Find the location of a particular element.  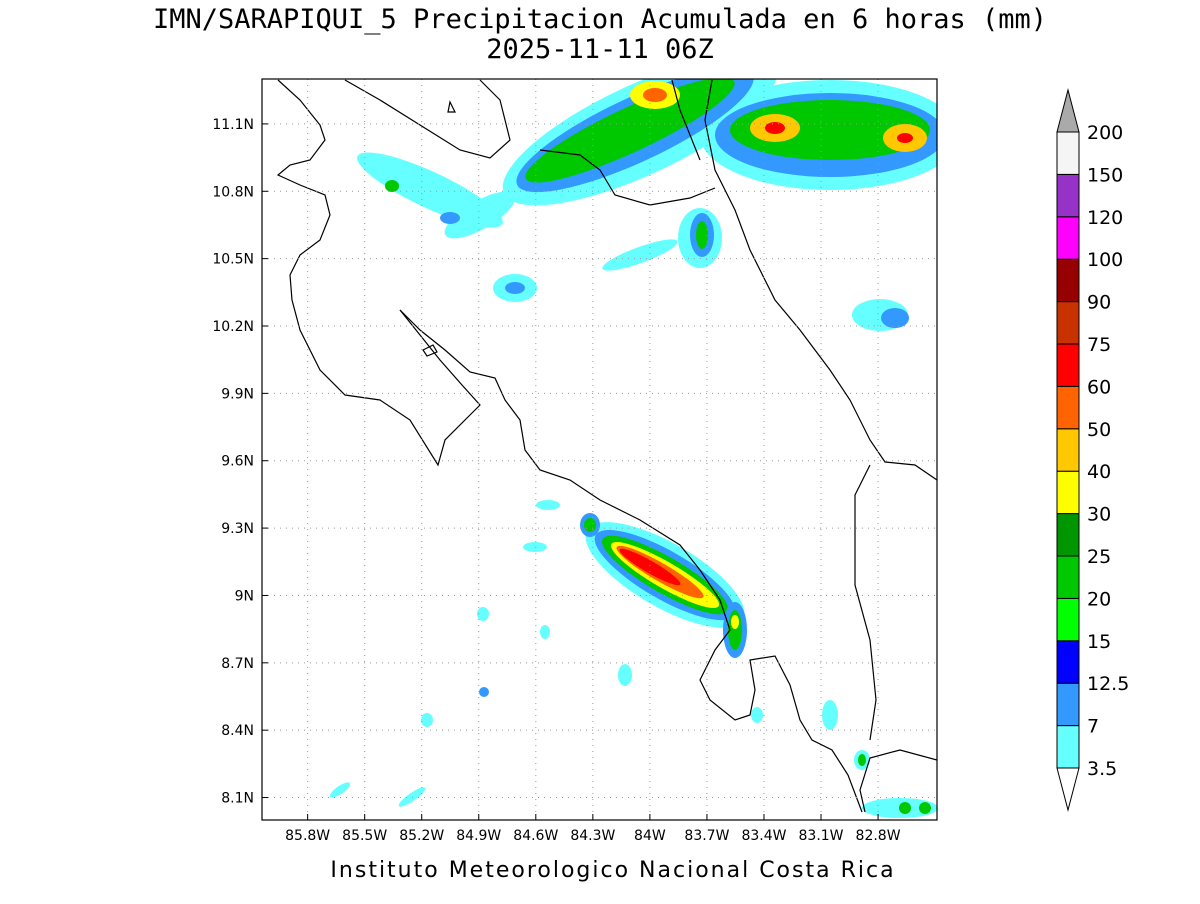

y-tick-label: 10.5N is located at coordinates (233, 260).